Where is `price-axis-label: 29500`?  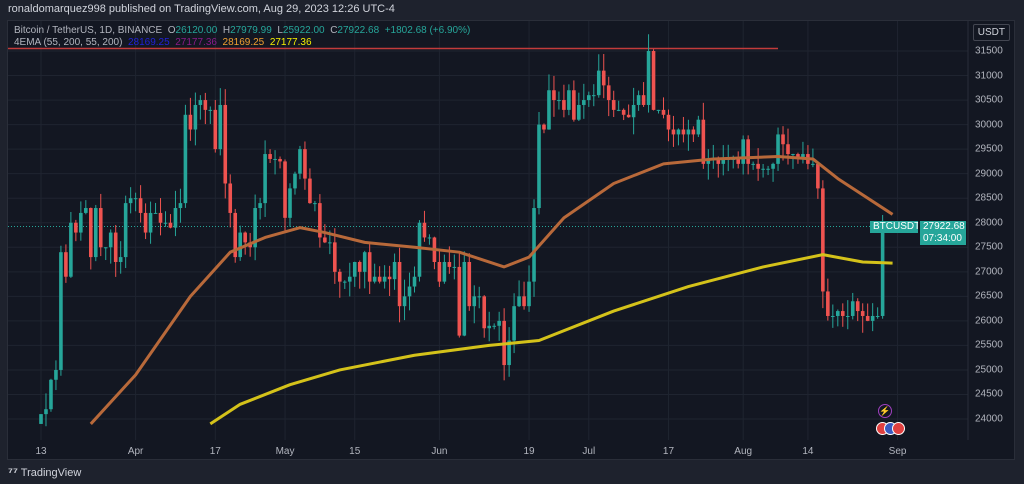
price-axis-label: 29500 is located at coordinates (989, 149).